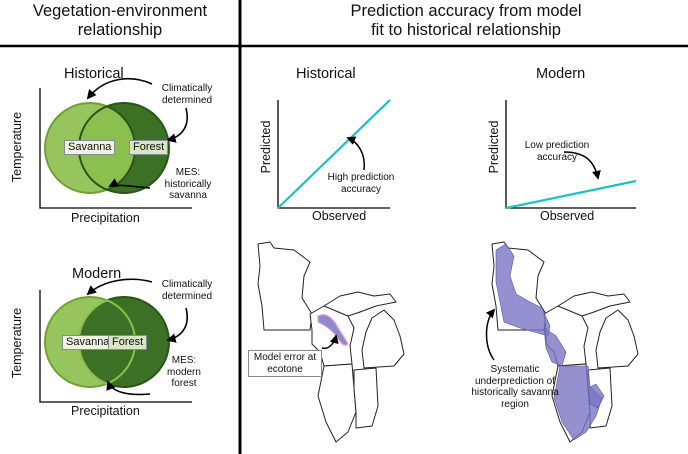 This screenshot has width=688, height=454. What do you see at coordinates (567, 216) in the screenshot?
I see `plot-modern-xlabel: Observed` at bounding box center [567, 216].